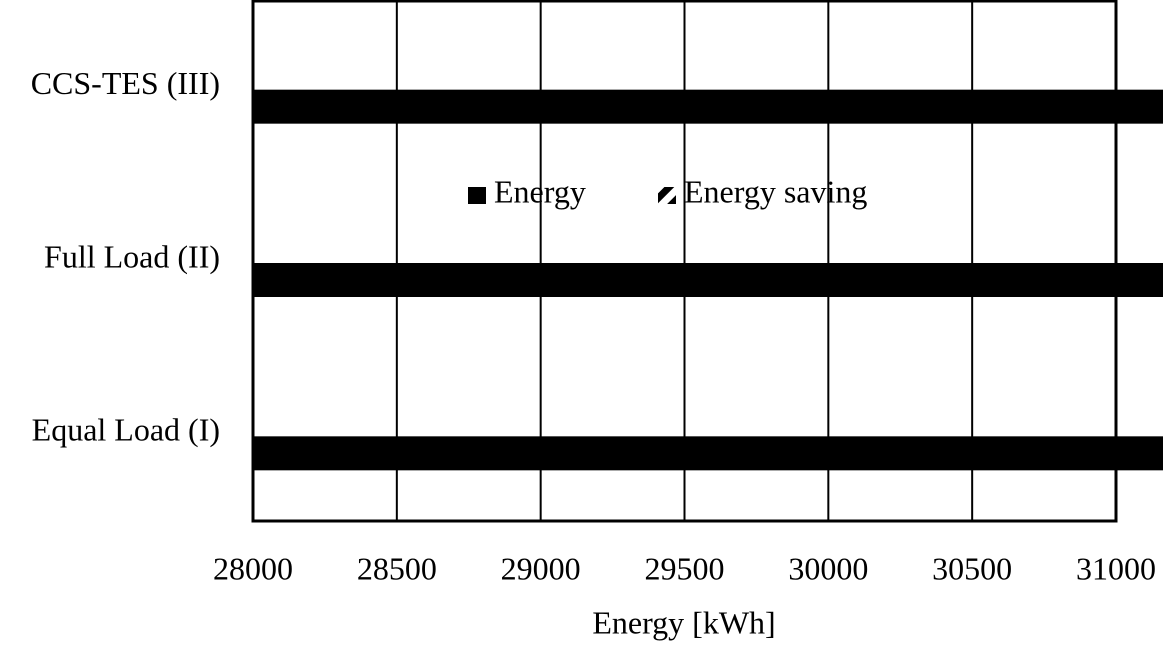  I want to click on x-tick-label: 30000, so click(828, 568).